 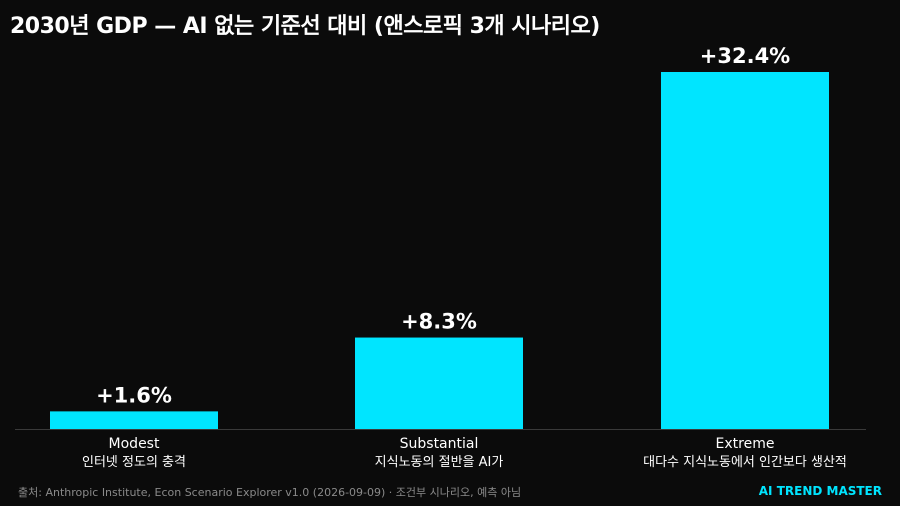 What do you see at coordinates (745, 462) in the screenshot?
I see `category-subtitle: 대다수 지식노동에서 인간보다 생산적` at bounding box center [745, 462].